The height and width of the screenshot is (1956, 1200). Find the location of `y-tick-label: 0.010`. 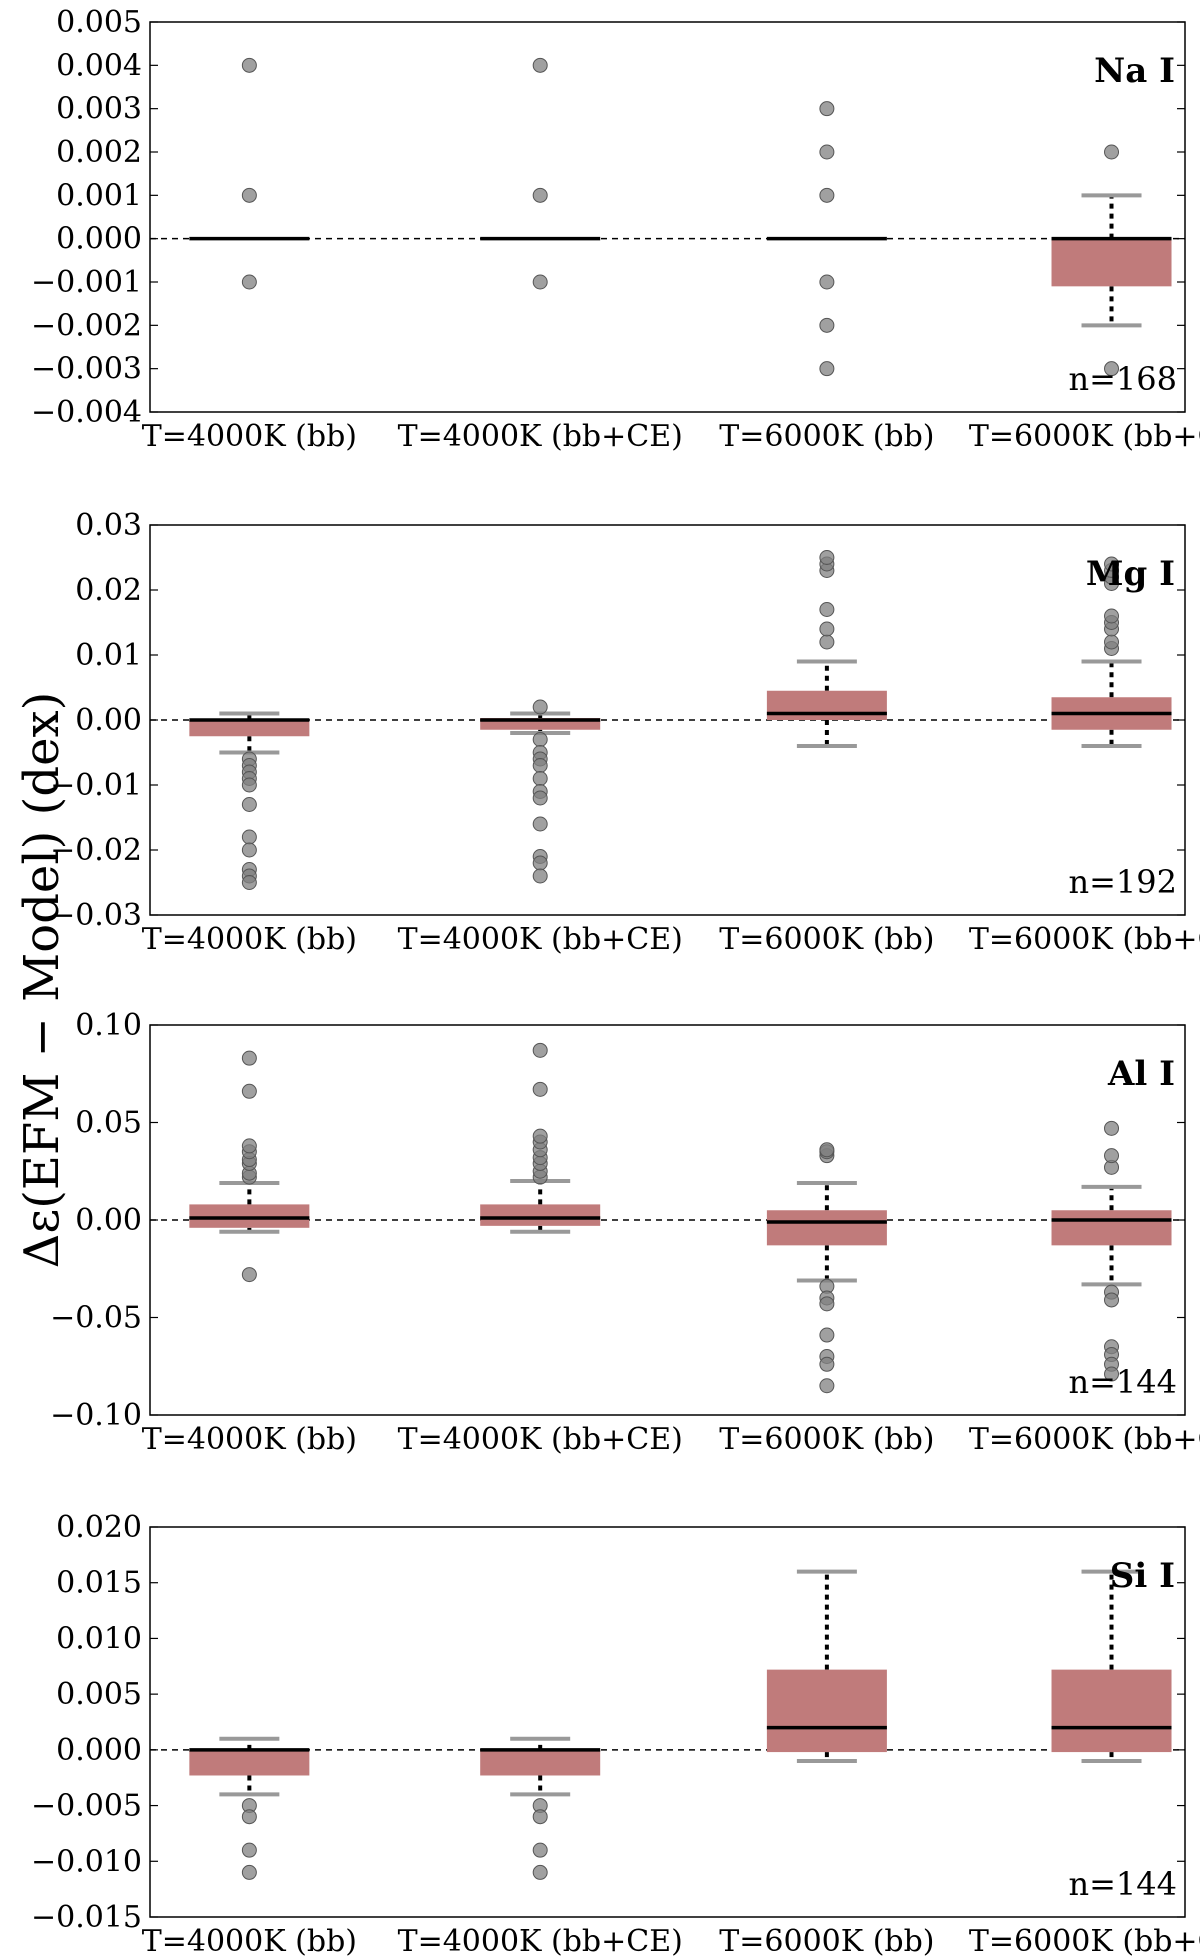

y-tick-label: 0.010 is located at coordinates (99, 1638).